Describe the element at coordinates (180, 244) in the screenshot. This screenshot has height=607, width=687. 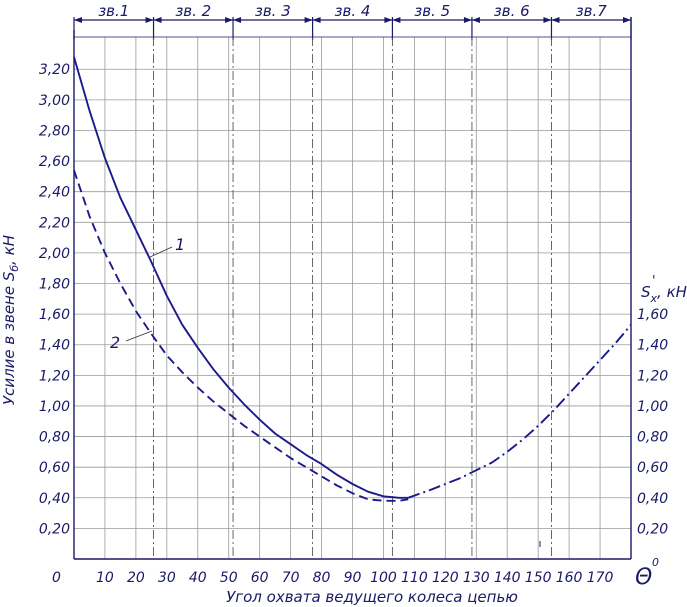
I see `curve-label-1: 1` at that location.